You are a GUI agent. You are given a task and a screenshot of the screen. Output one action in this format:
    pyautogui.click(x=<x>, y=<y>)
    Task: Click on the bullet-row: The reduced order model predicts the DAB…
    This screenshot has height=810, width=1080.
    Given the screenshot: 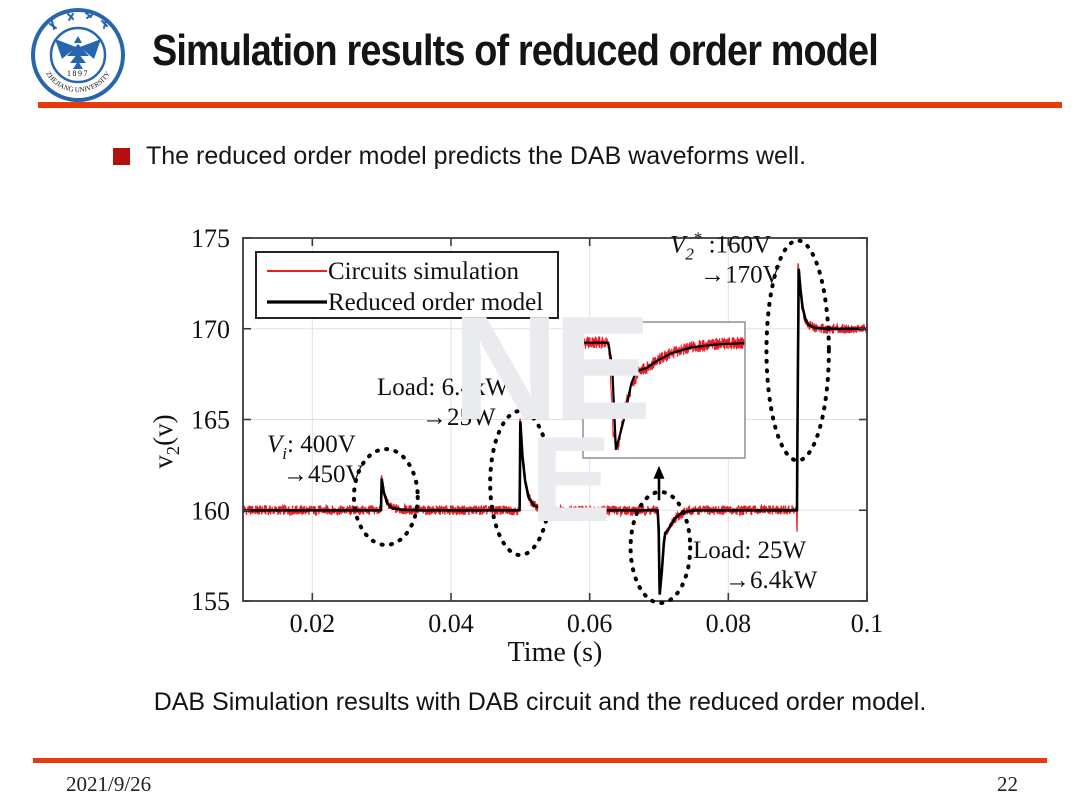 What is the action you would take?
    pyautogui.click(x=459, y=156)
    